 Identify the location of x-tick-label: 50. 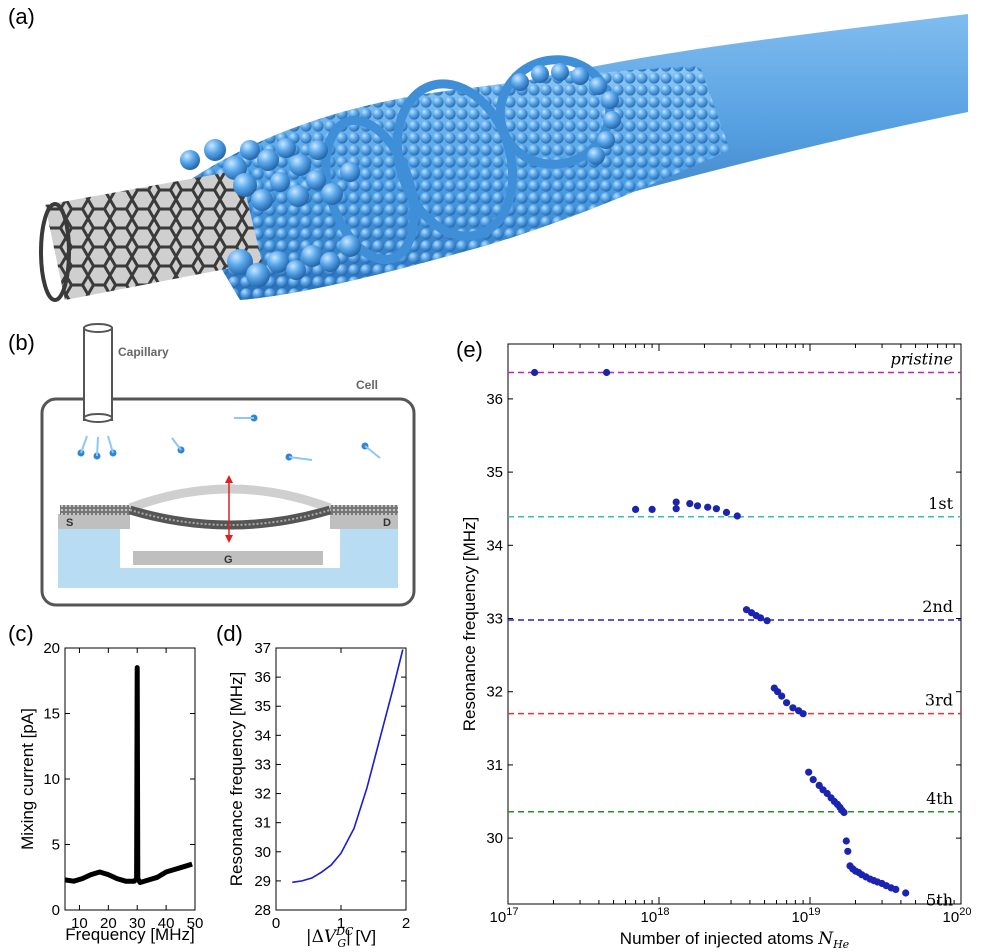
(195, 923).